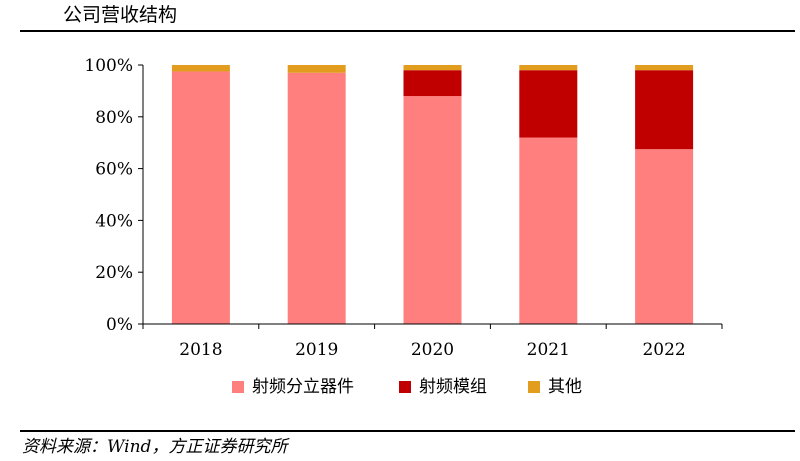 The width and height of the screenshot is (800, 461). Describe the element at coordinates (119, 325) in the screenshot. I see `y-tick-label: 0%` at that location.